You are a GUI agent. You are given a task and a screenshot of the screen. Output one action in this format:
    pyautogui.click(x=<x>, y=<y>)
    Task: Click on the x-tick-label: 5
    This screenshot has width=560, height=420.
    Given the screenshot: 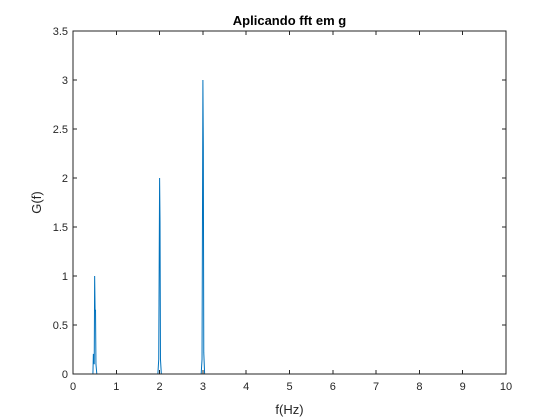 What is the action you would take?
    pyautogui.click(x=289, y=387)
    